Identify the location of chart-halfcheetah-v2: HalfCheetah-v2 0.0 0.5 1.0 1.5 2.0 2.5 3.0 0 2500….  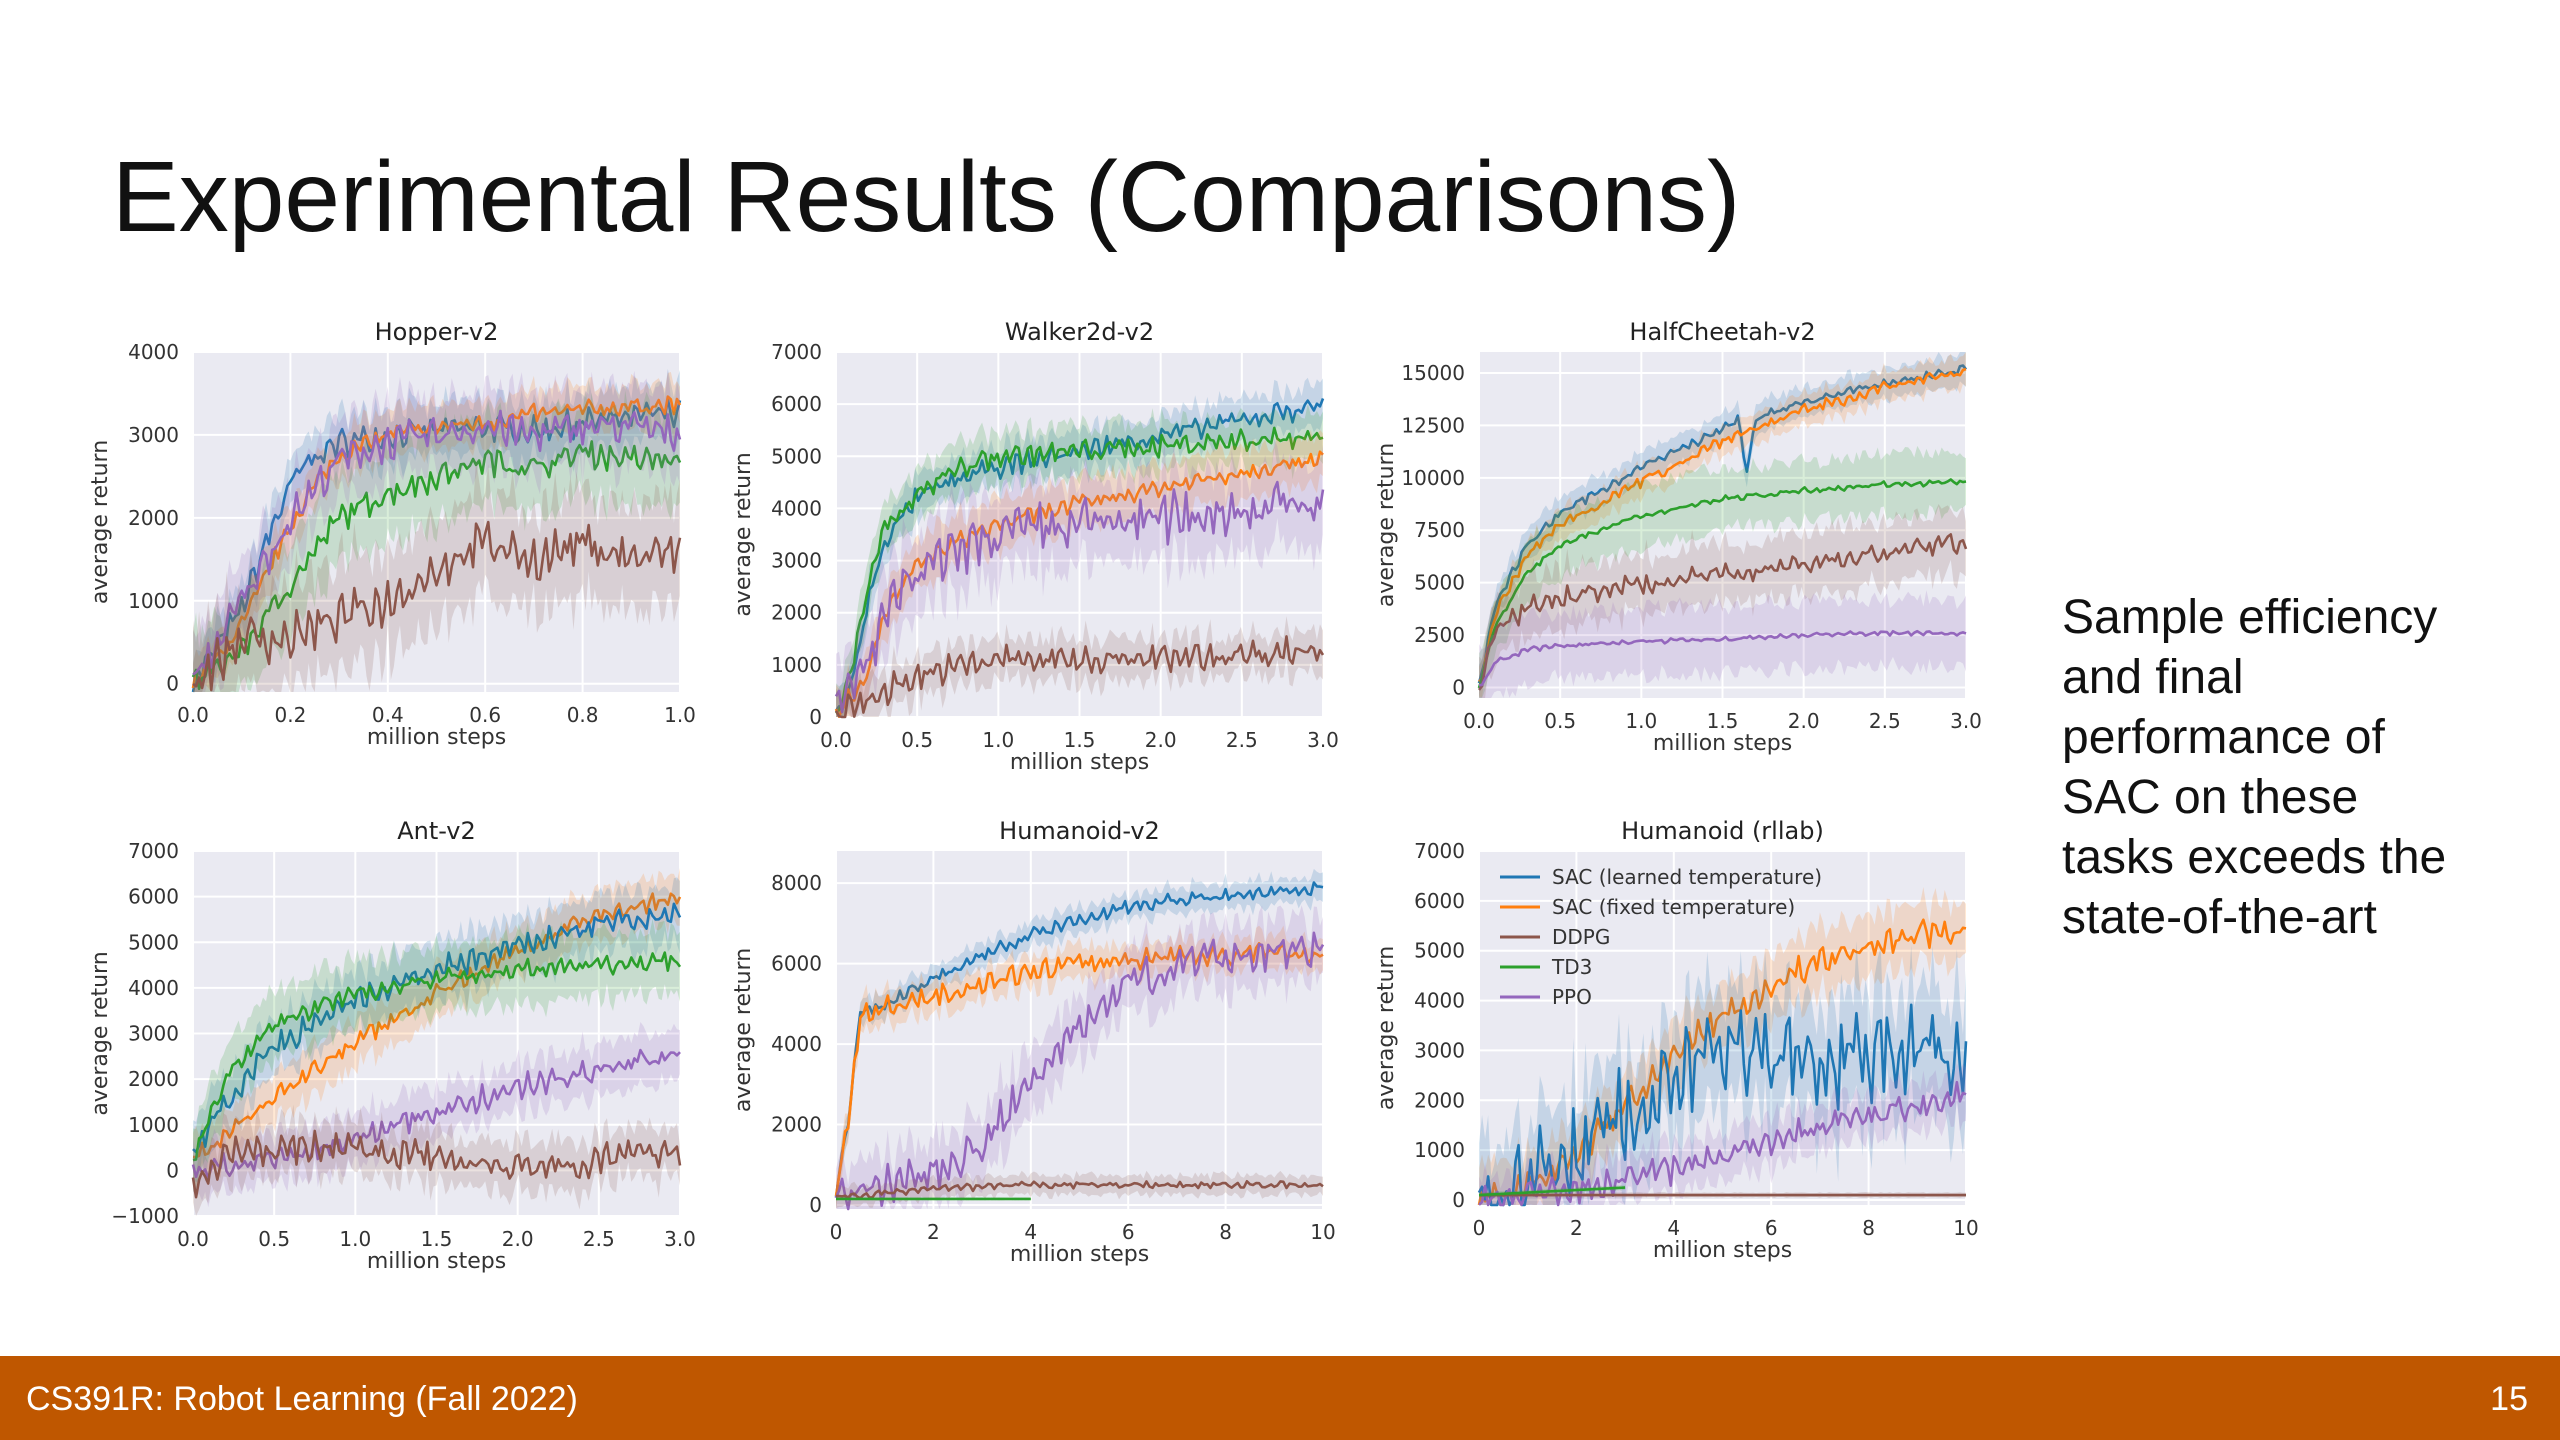
(1678, 537).